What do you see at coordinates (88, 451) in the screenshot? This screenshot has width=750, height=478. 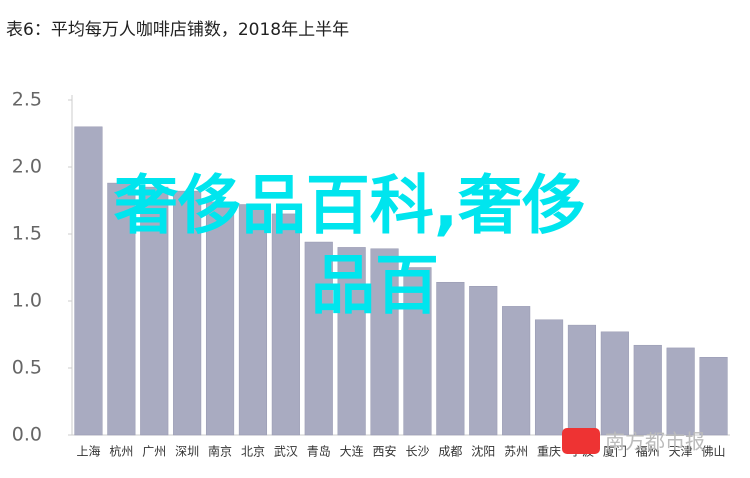 I see `x-tick-label: 上海` at bounding box center [88, 451].